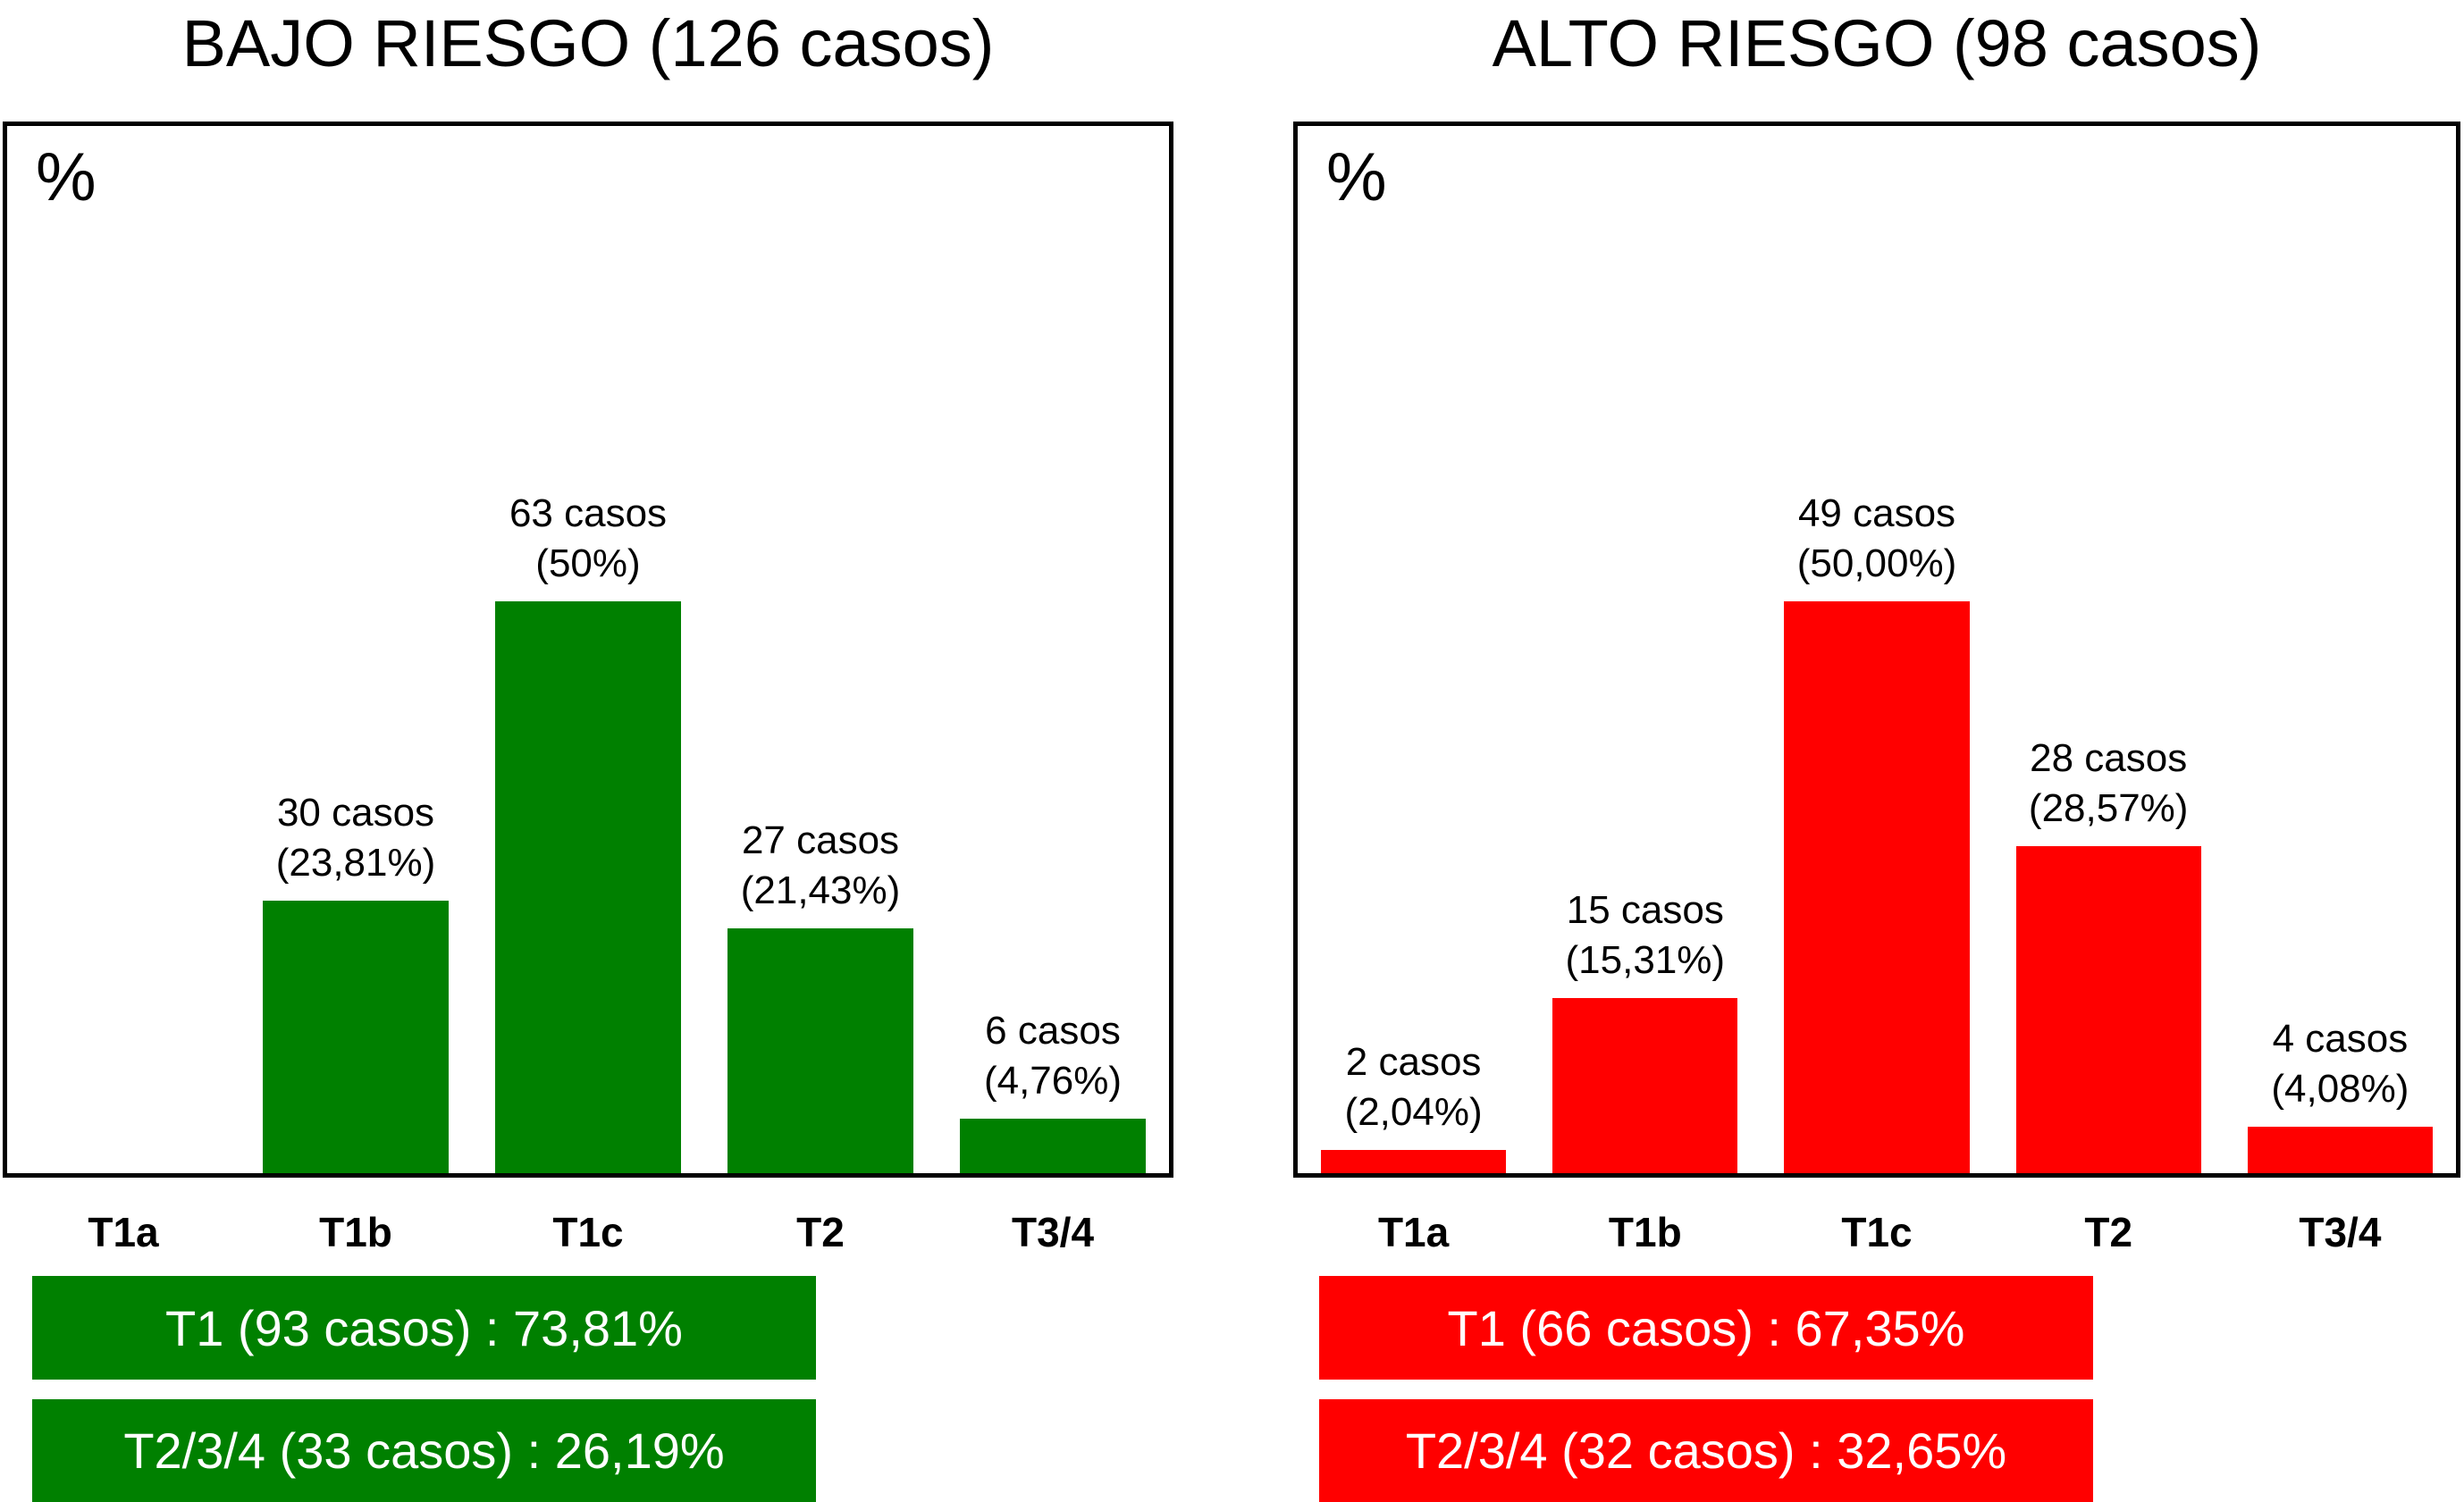 The width and height of the screenshot is (2464, 1502). What do you see at coordinates (1706, 1450) in the screenshot?
I see `summary-row-alto-riesgo-2: T2/3/4 (32 casos) : 32,65%` at bounding box center [1706, 1450].